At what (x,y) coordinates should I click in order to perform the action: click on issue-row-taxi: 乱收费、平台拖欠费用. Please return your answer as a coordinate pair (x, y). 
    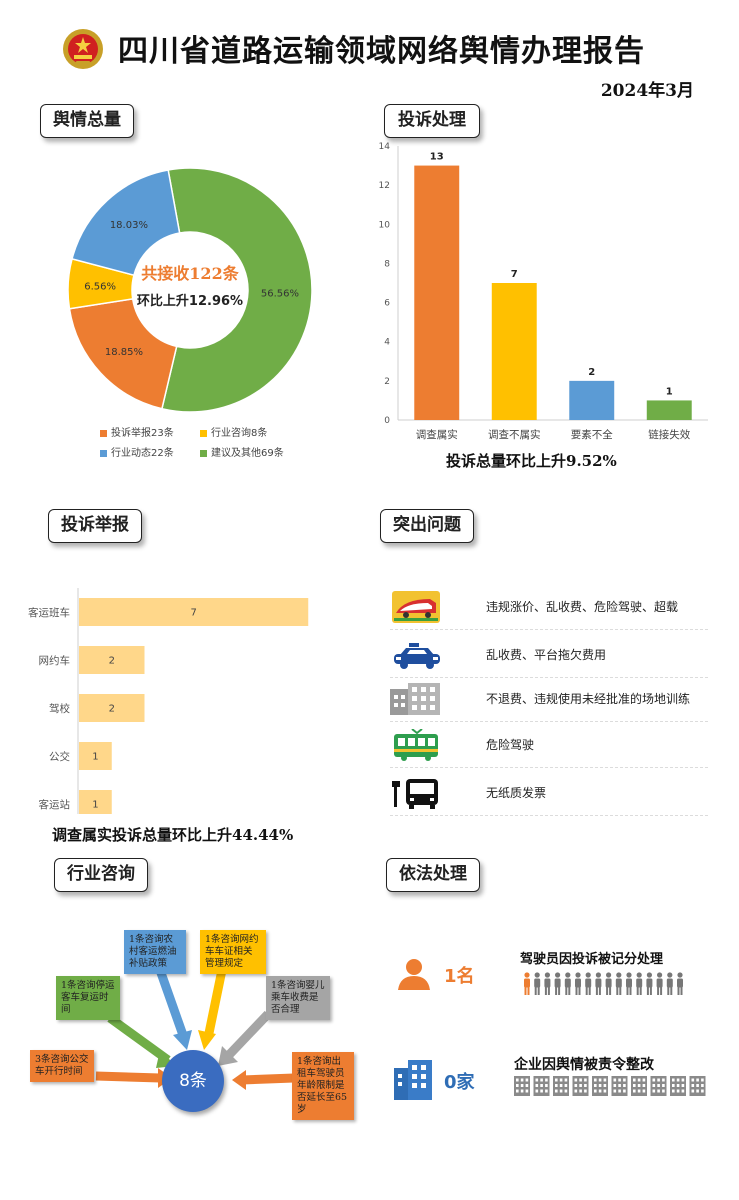
    Looking at the image, I should click on (549, 655).